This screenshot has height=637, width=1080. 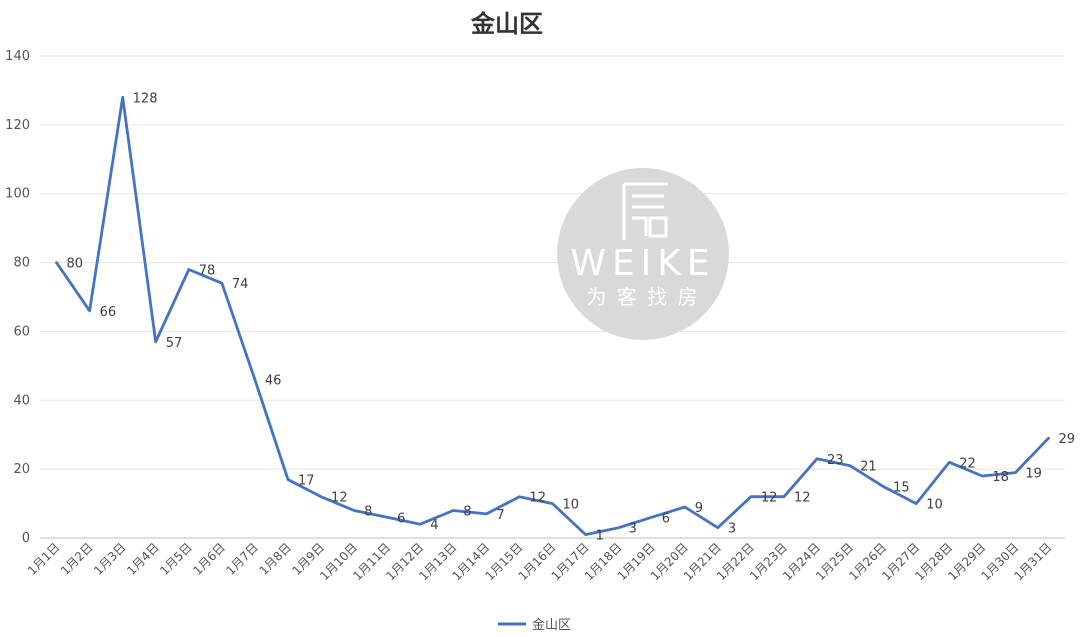 I want to click on data-label: 7, so click(x=500, y=515).